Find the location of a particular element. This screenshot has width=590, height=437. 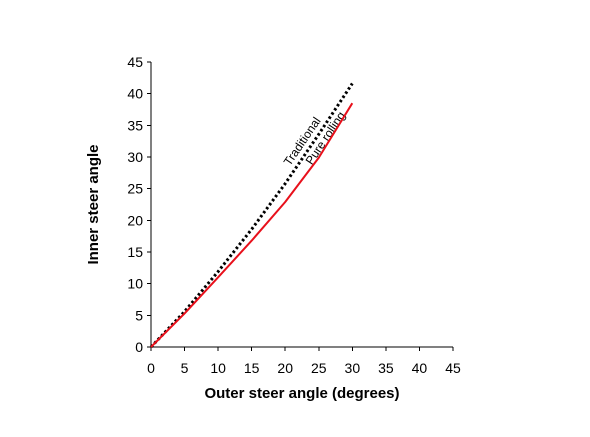

y-axis-title: Inner steer angle is located at coordinates (93, 204).